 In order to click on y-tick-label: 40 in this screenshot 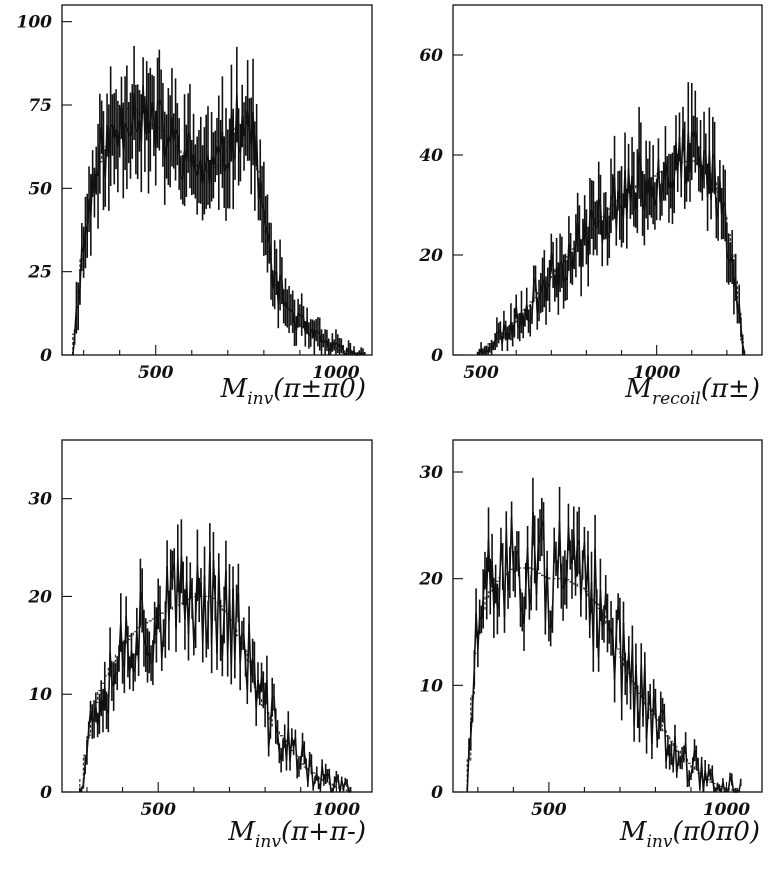, I will do `click(431, 156)`.